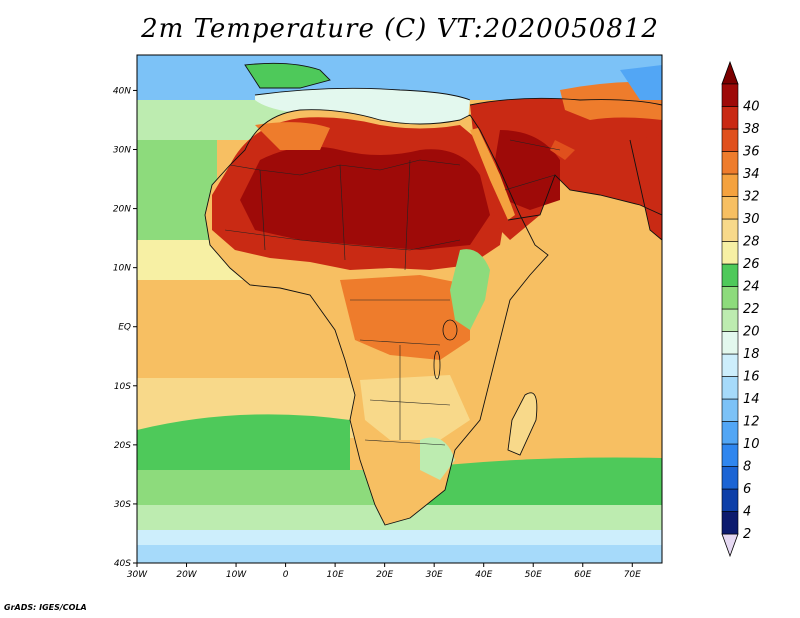 This screenshot has height=618, width=800. What do you see at coordinates (533, 575) in the screenshot?
I see `lon-tick-label: 50E` at bounding box center [533, 575].